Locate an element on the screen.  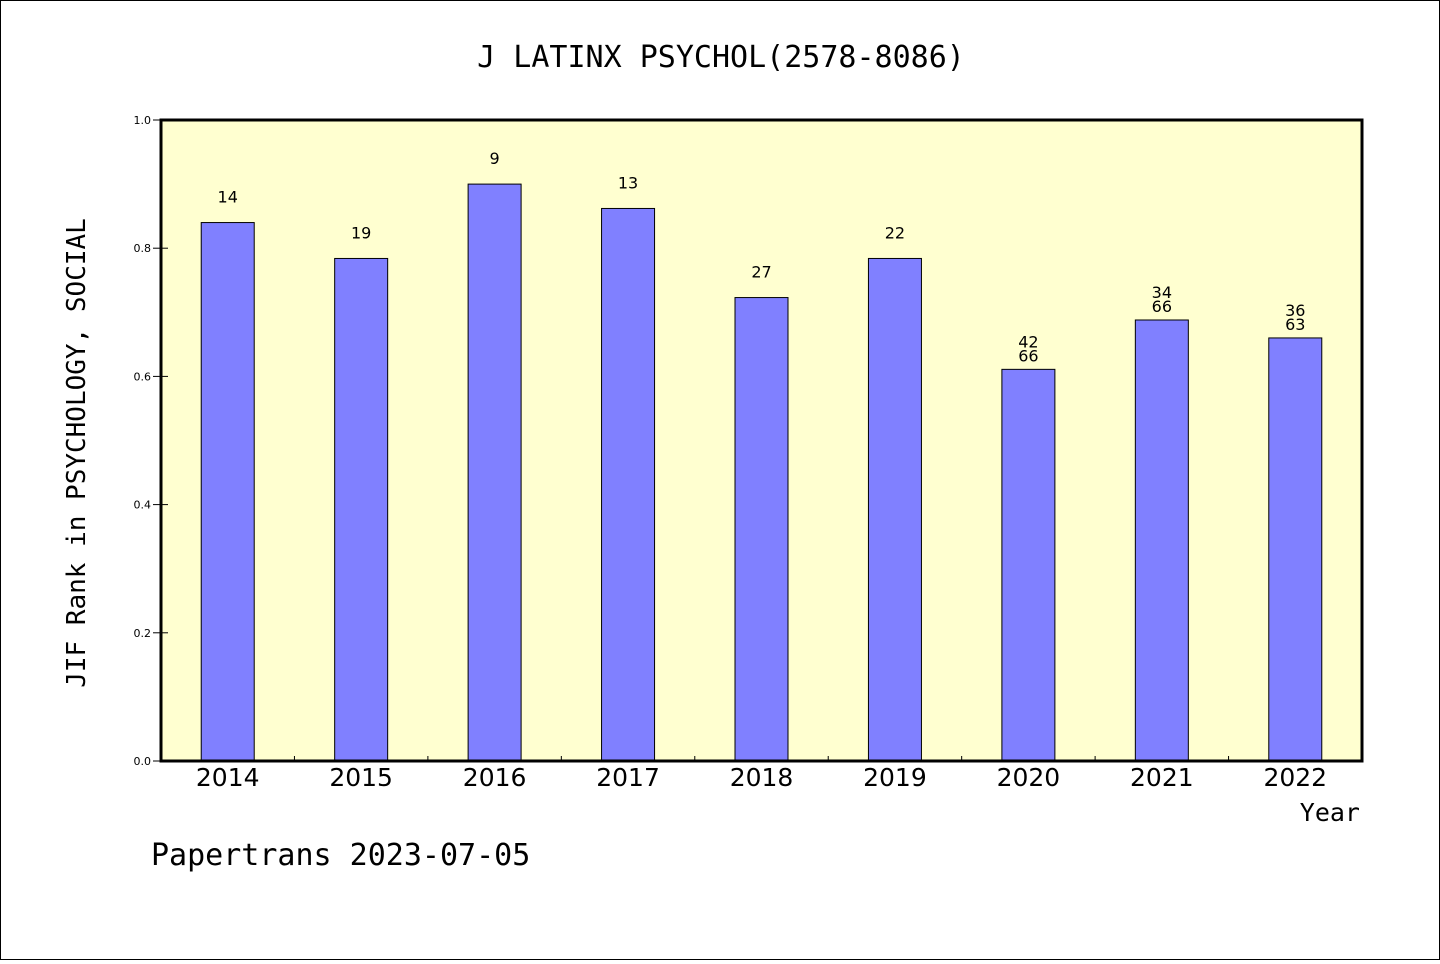
y-tick-label: 1.0 is located at coordinates (143, 120).